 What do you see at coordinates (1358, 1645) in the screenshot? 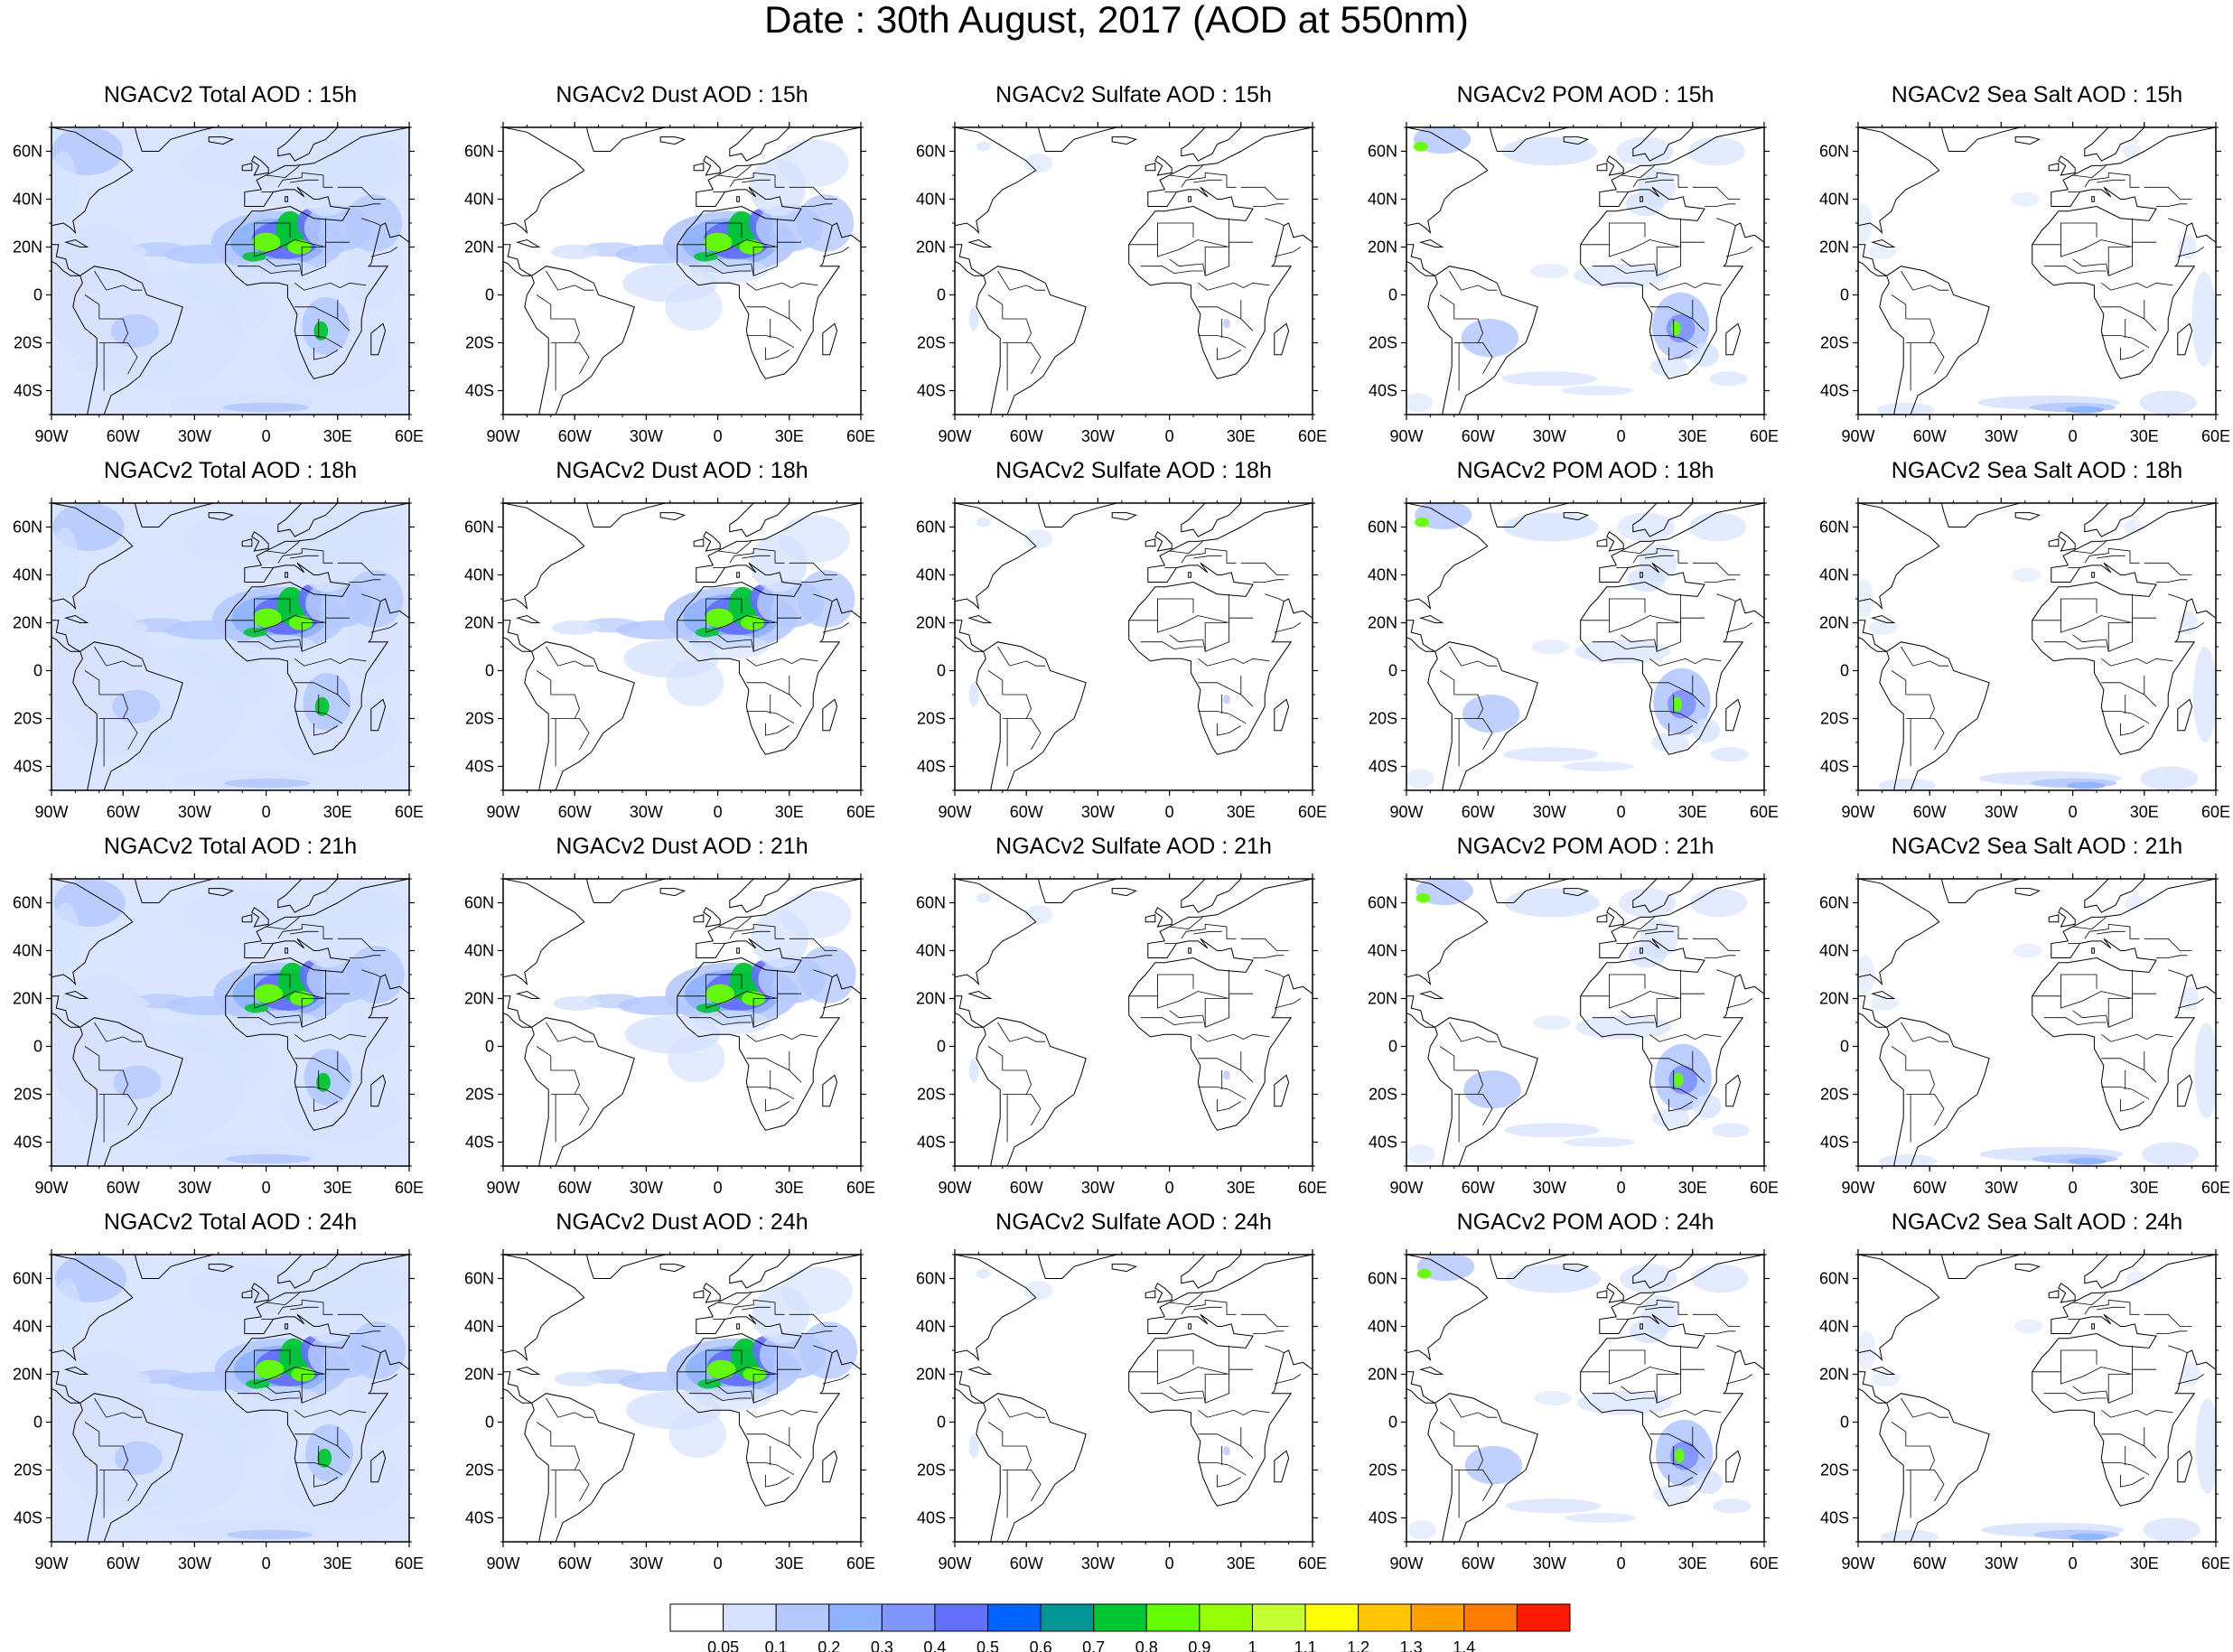
I see `colorbar-label: 1.2` at bounding box center [1358, 1645].